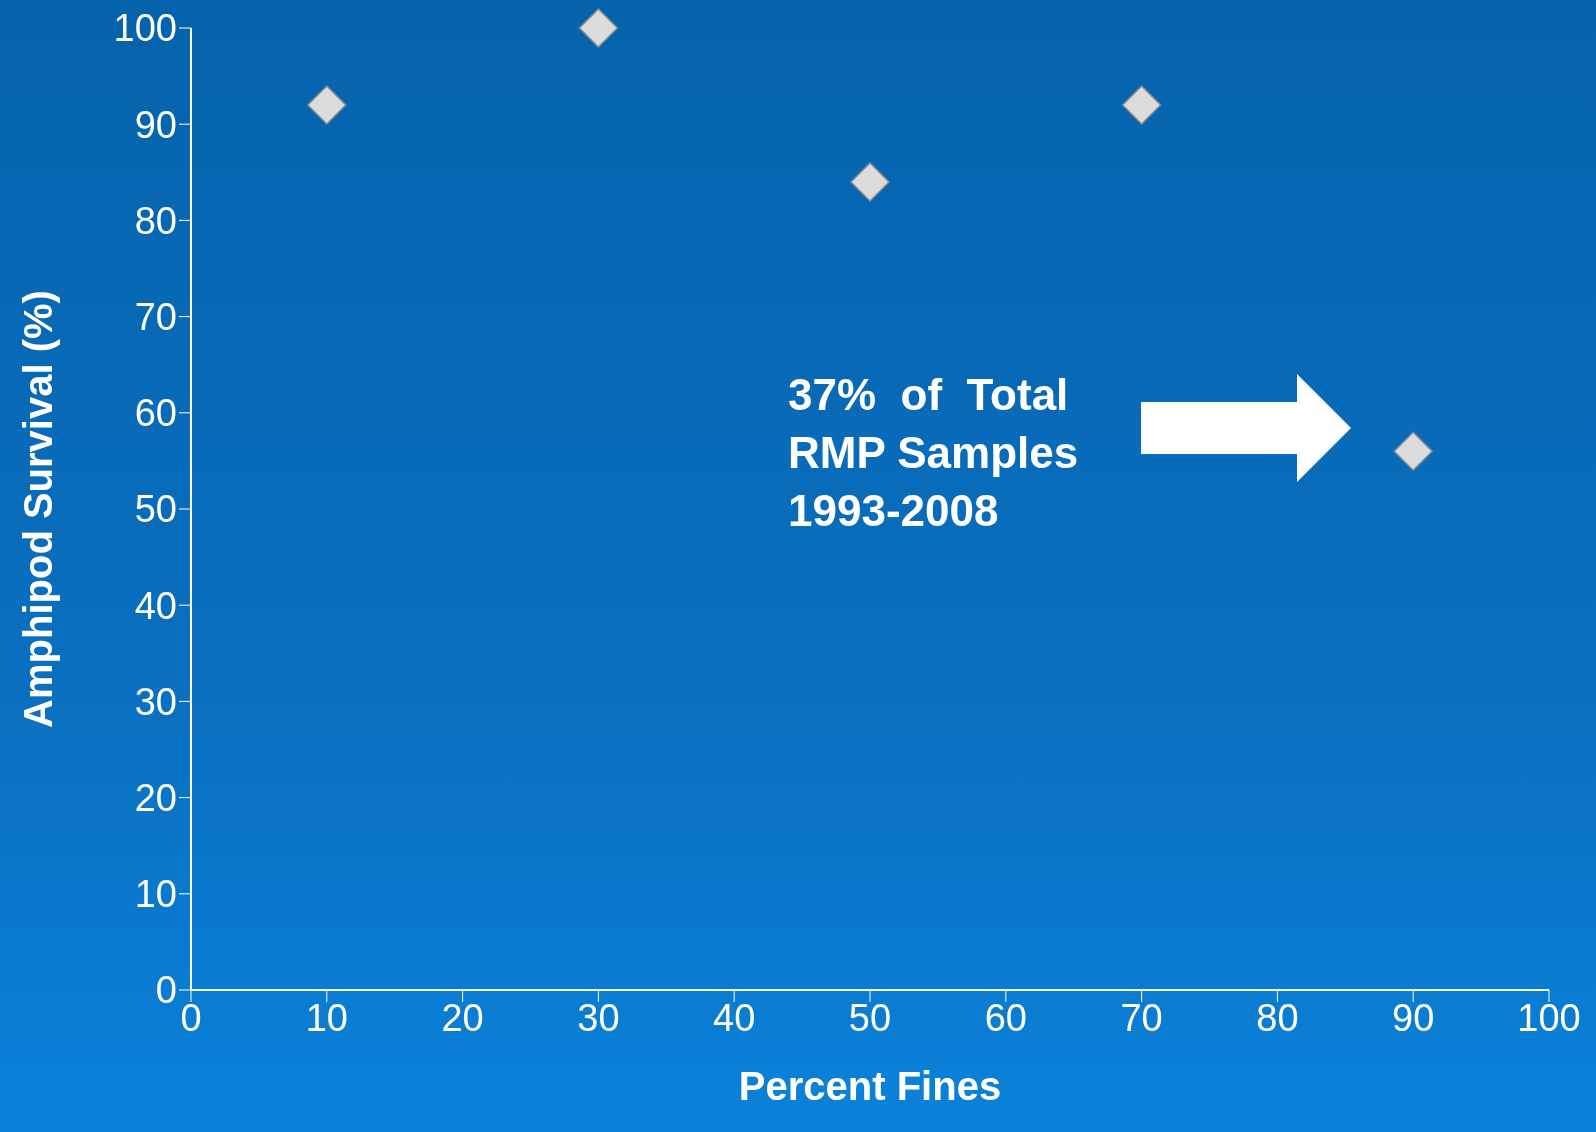 The width and height of the screenshot is (1596, 1132). What do you see at coordinates (1277, 1017) in the screenshot?
I see `x-tick-label: 80` at bounding box center [1277, 1017].